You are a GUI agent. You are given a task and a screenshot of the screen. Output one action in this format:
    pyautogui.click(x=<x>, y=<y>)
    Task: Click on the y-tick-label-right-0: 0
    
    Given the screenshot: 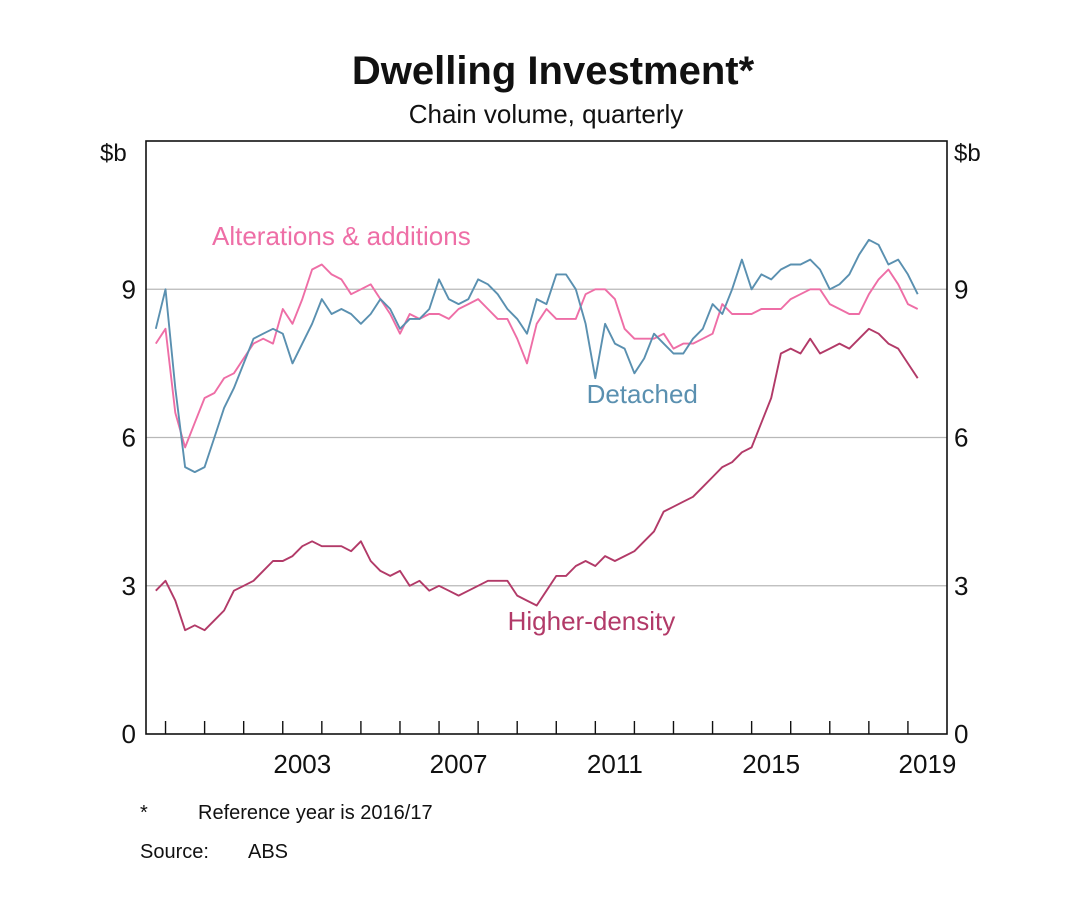 What is the action you would take?
    pyautogui.click(x=961, y=734)
    